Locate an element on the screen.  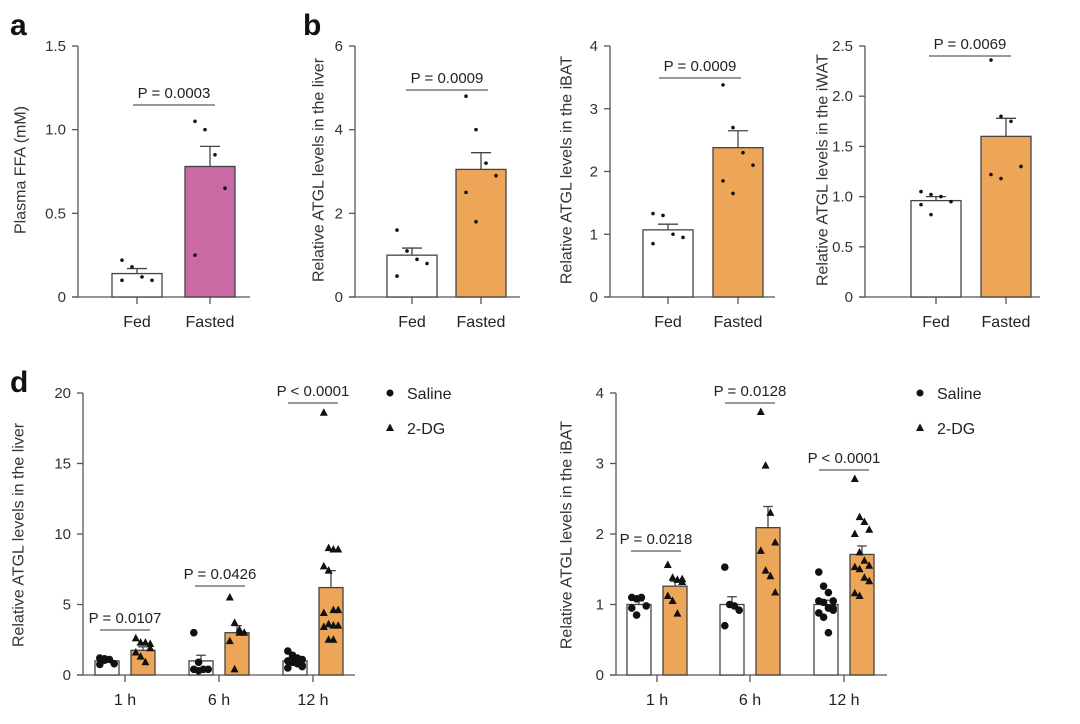
legend-2dg-label: 2-DG is located at coordinates (956, 429).